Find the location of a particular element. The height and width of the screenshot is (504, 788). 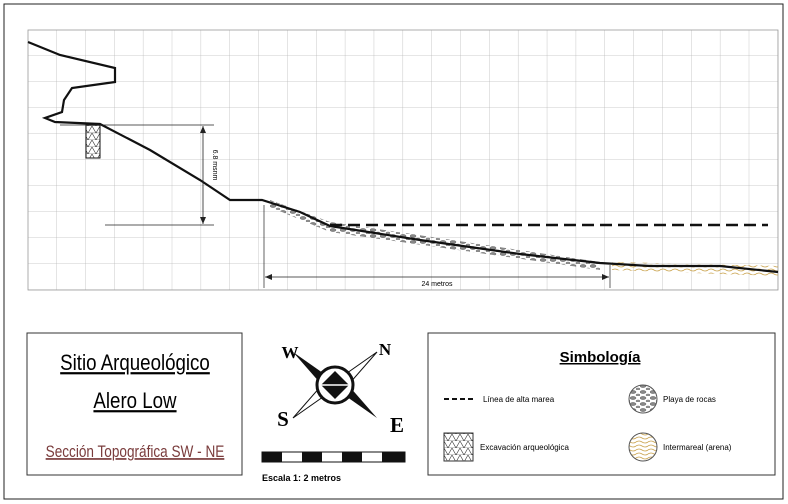

legend-label: Línea de alta marea is located at coordinates (519, 399).